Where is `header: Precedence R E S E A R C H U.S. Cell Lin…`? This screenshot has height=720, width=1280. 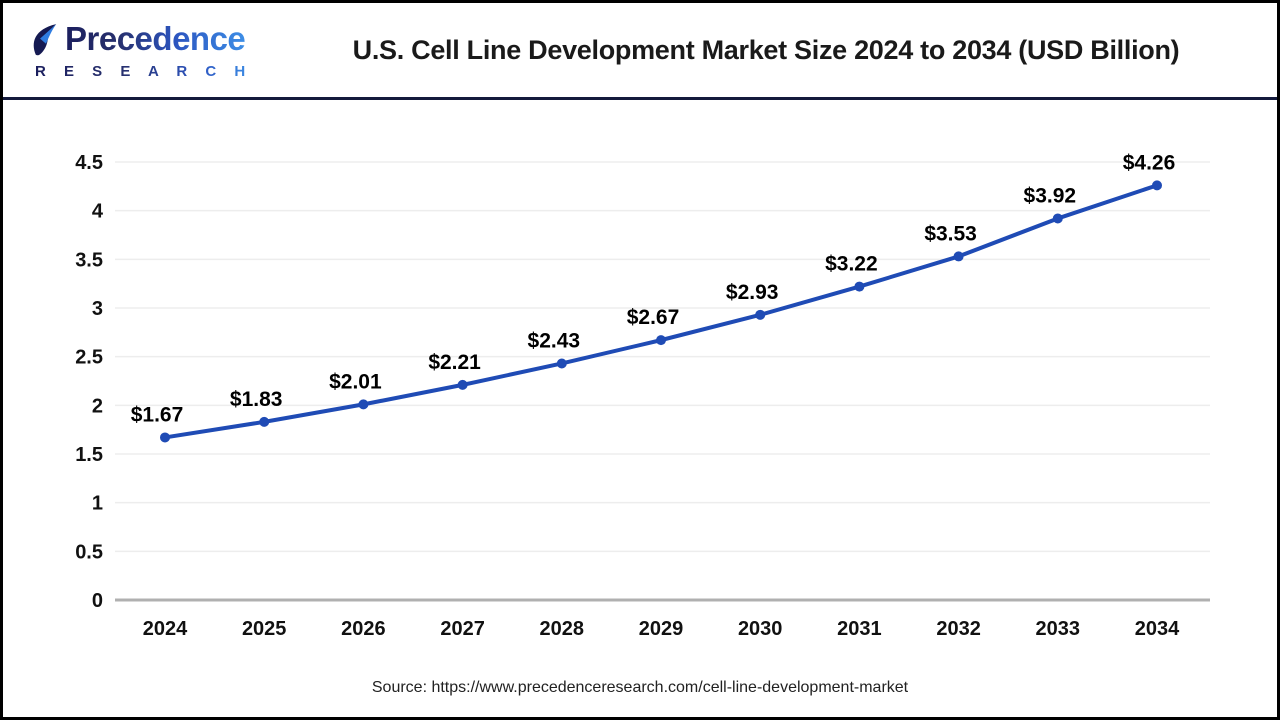
header: Precedence R E S E A R C H U.S. Cell Lin… is located at coordinates (640, 50).